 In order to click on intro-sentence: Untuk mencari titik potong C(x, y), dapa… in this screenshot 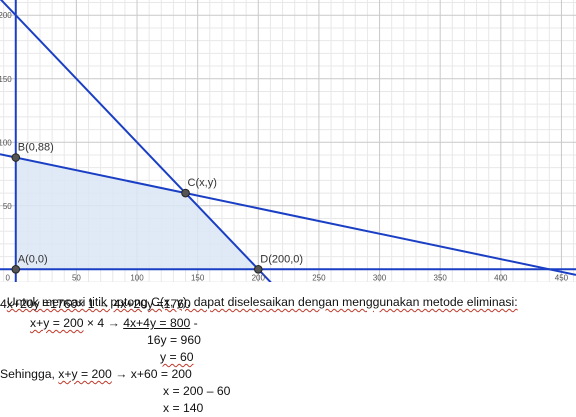, I will do `click(288, 295)`.